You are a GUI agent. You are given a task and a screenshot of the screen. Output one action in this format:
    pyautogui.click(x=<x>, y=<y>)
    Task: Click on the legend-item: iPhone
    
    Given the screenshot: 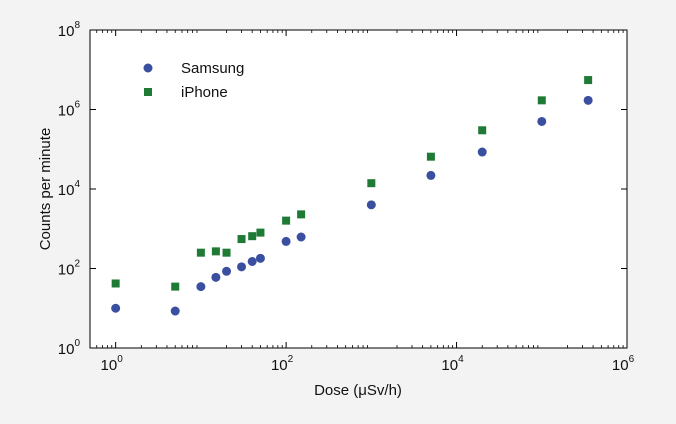 What is the action you would take?
    pyautogui.click(x=186, y=92)
    